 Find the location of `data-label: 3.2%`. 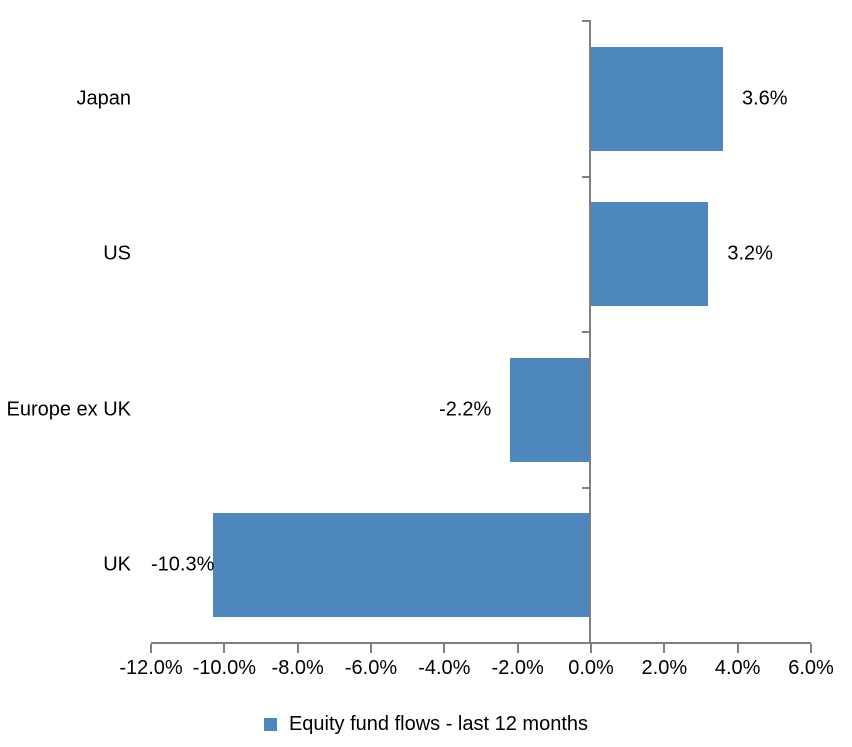

data-label: 3.2% is located at coordinates (750, 253).